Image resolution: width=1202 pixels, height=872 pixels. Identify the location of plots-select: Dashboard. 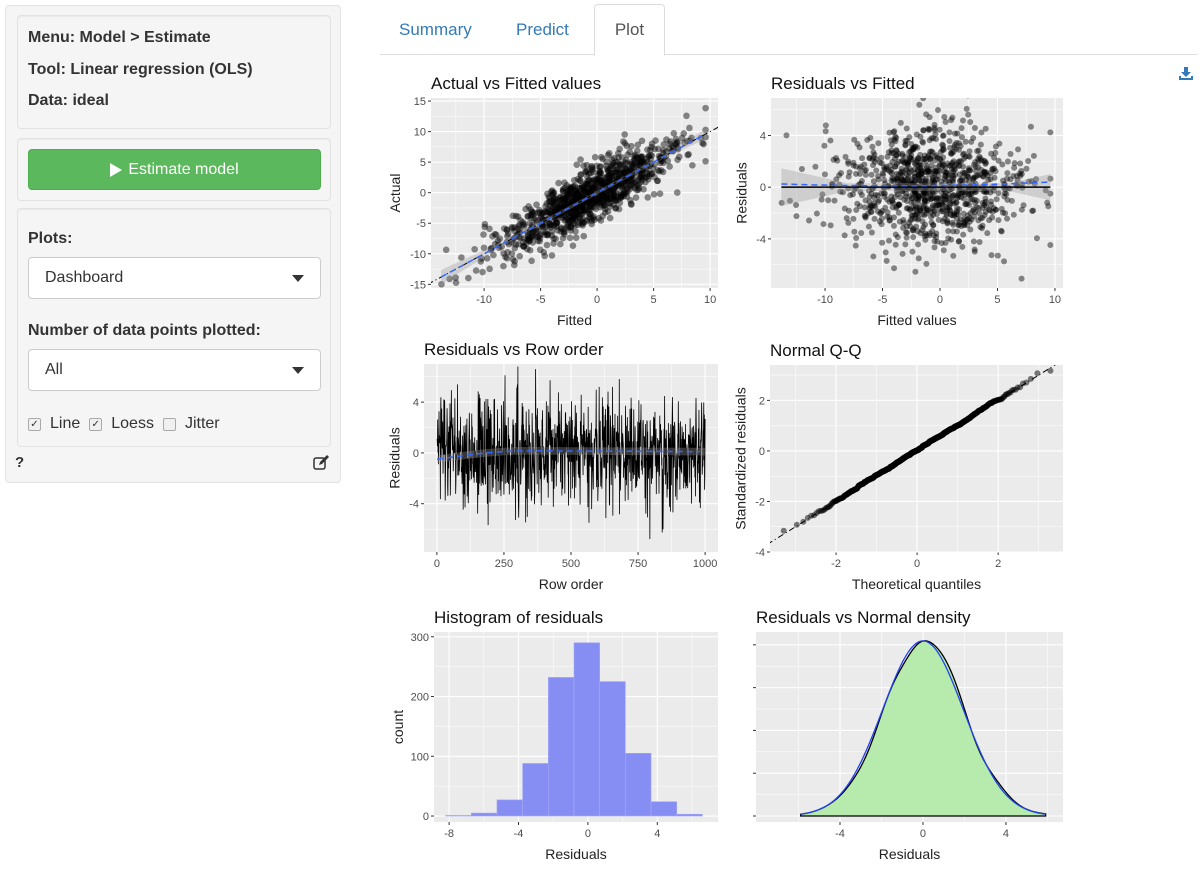
(174, 278).